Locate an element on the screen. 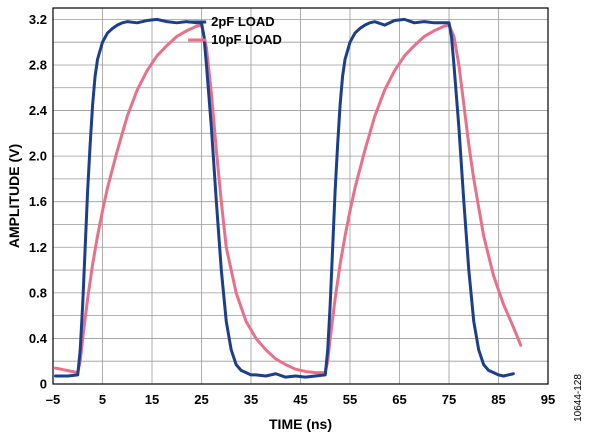 Image resolution: width=591 pixels, height=439 pixels. x-axis-label: TIME (ns) is located at coordinates (300, 424).